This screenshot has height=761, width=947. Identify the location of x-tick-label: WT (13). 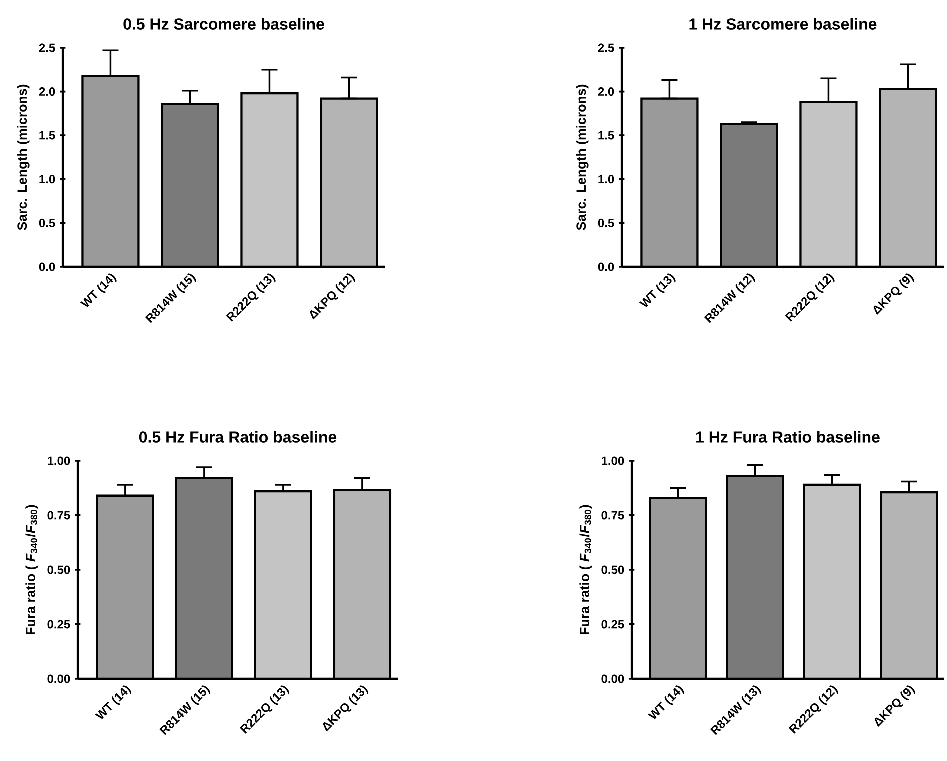
(657, 291).